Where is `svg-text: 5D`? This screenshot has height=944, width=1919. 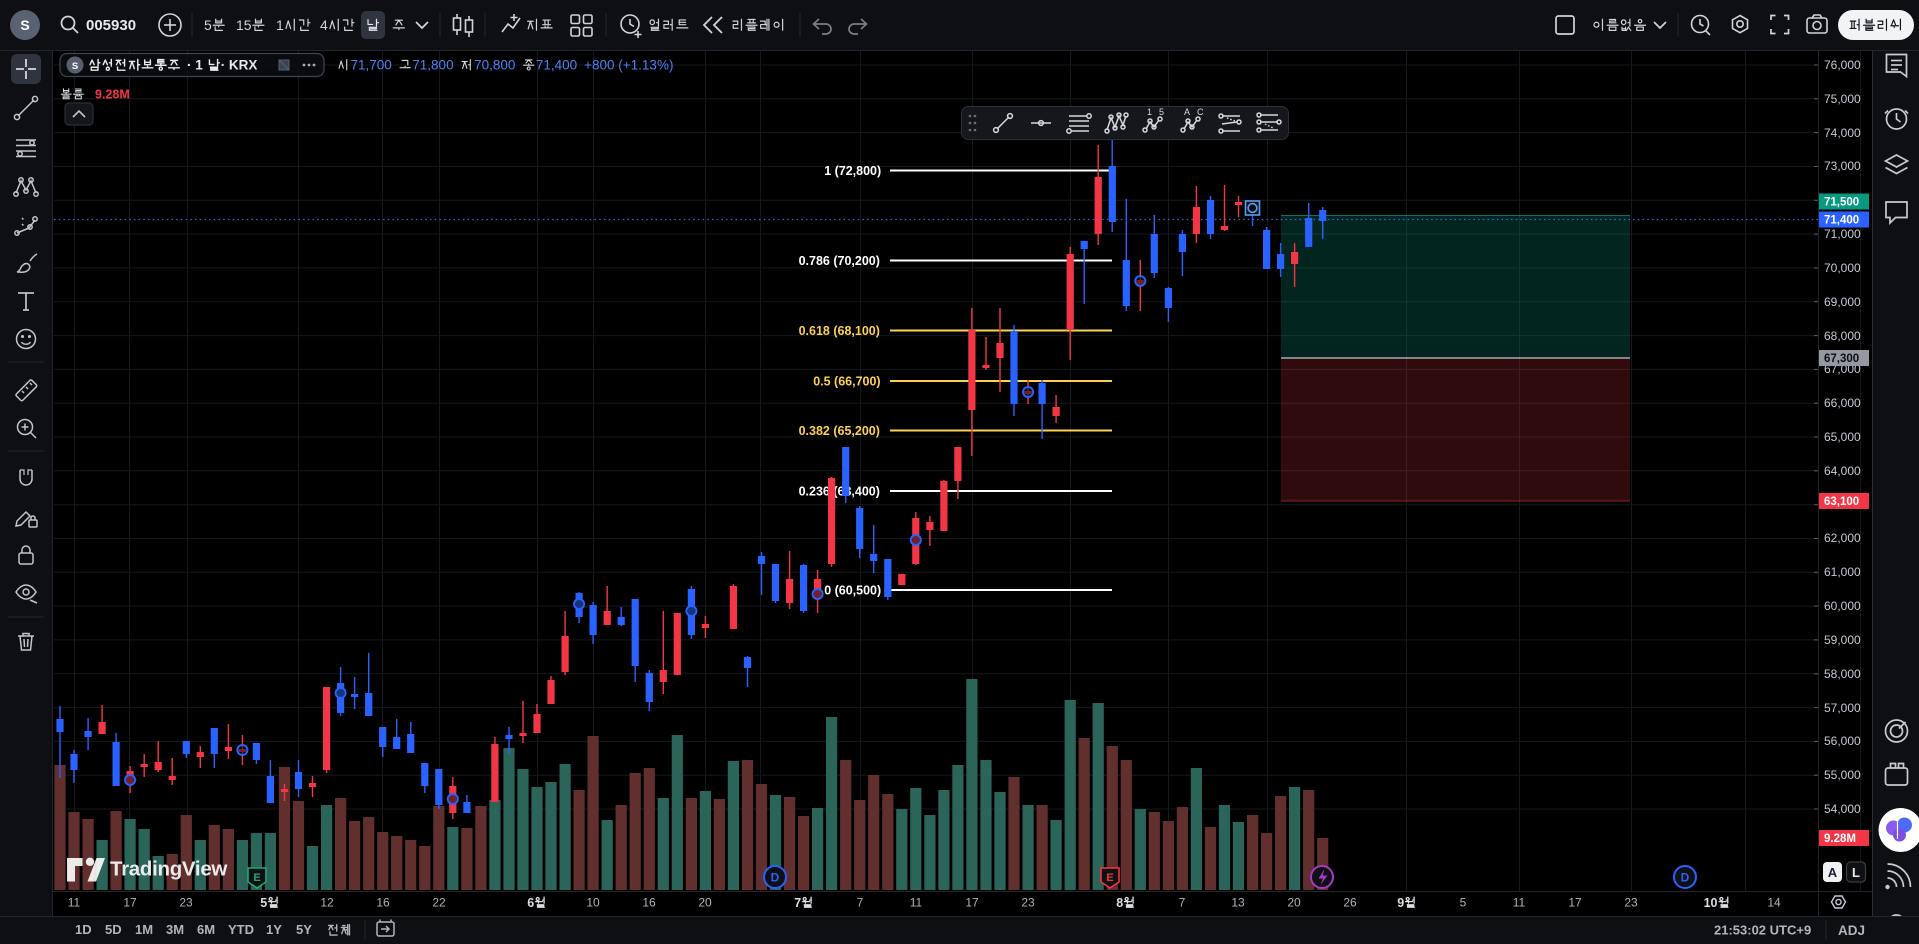
svg-text: 5D is located at coordinates (113, 929).